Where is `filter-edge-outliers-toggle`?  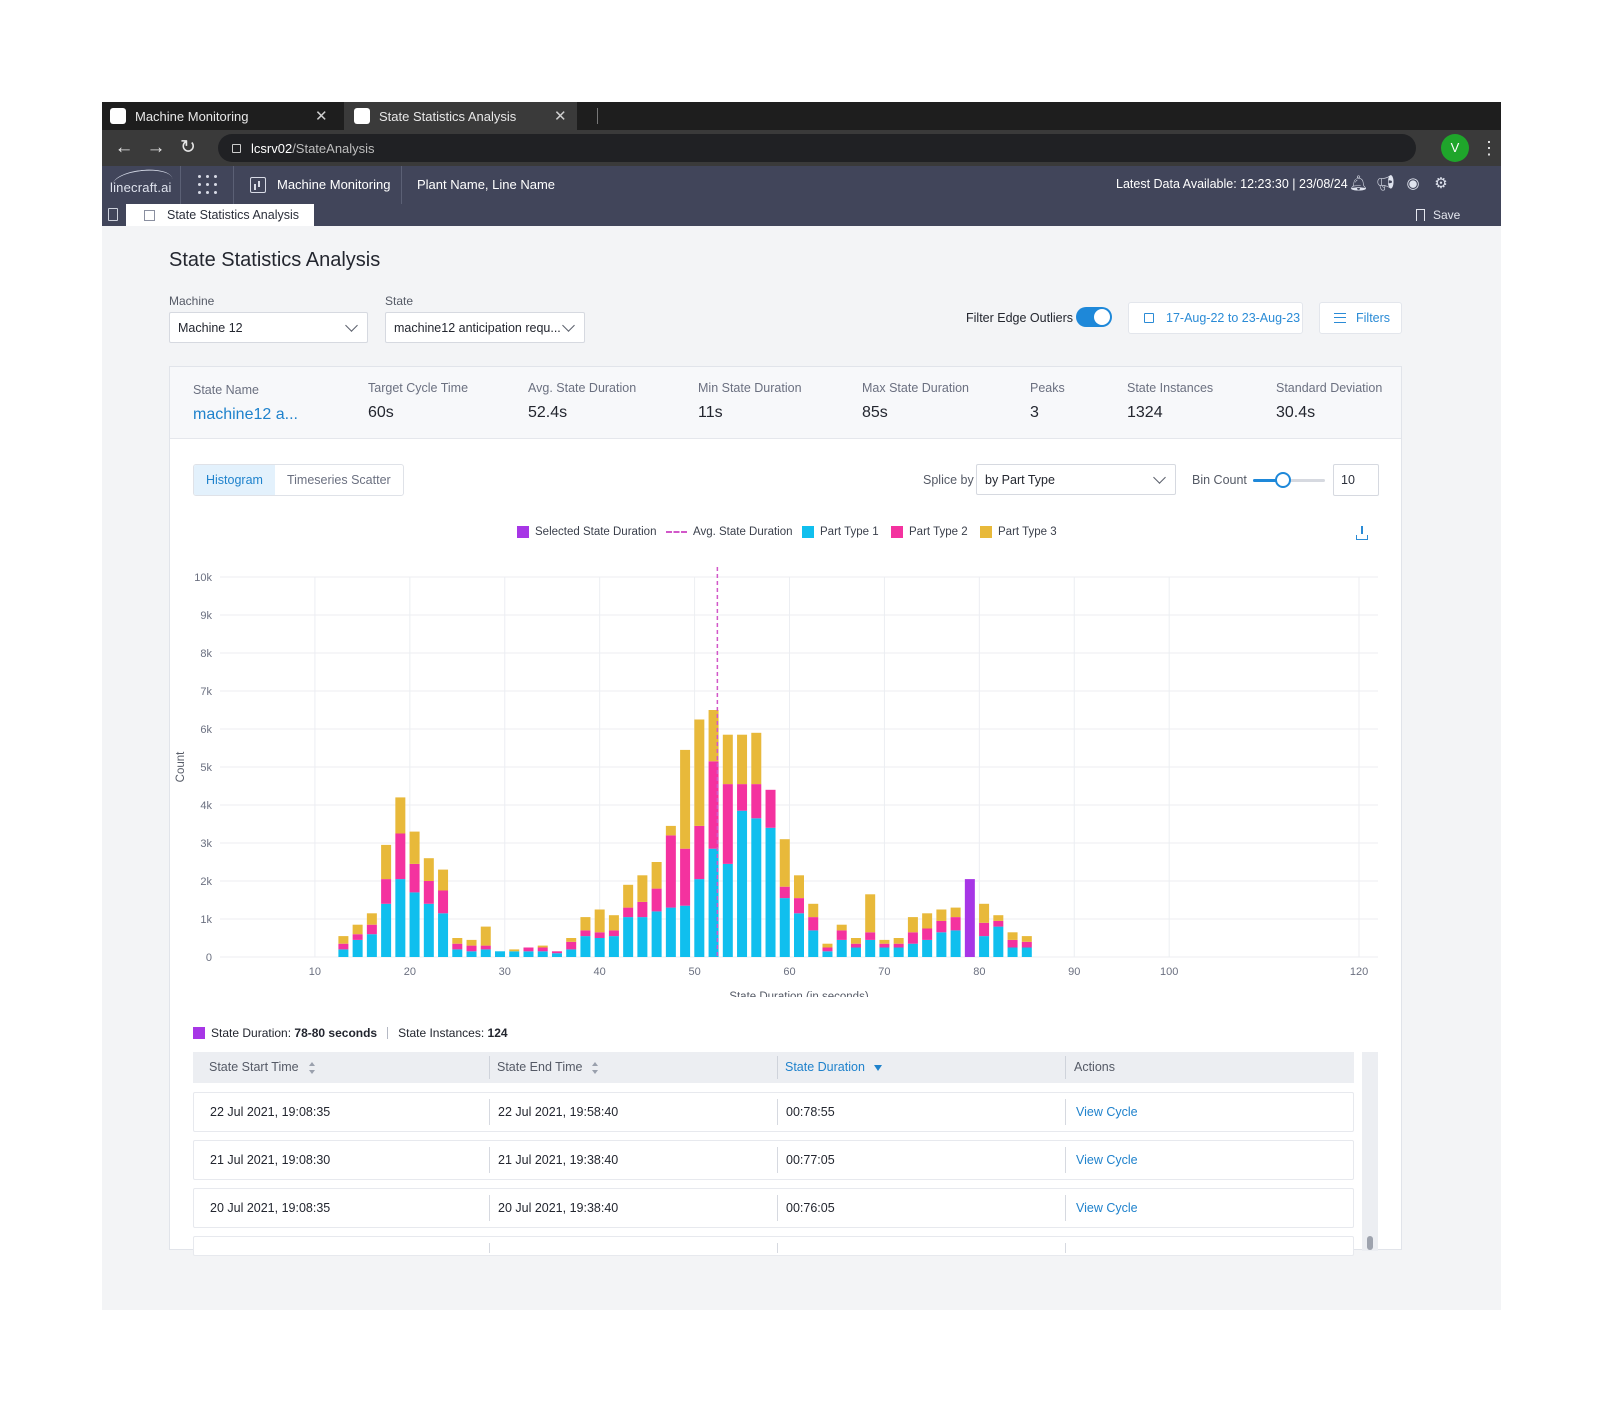
filter-edge-outliers-toggle is located at coordinates (1094, 317).